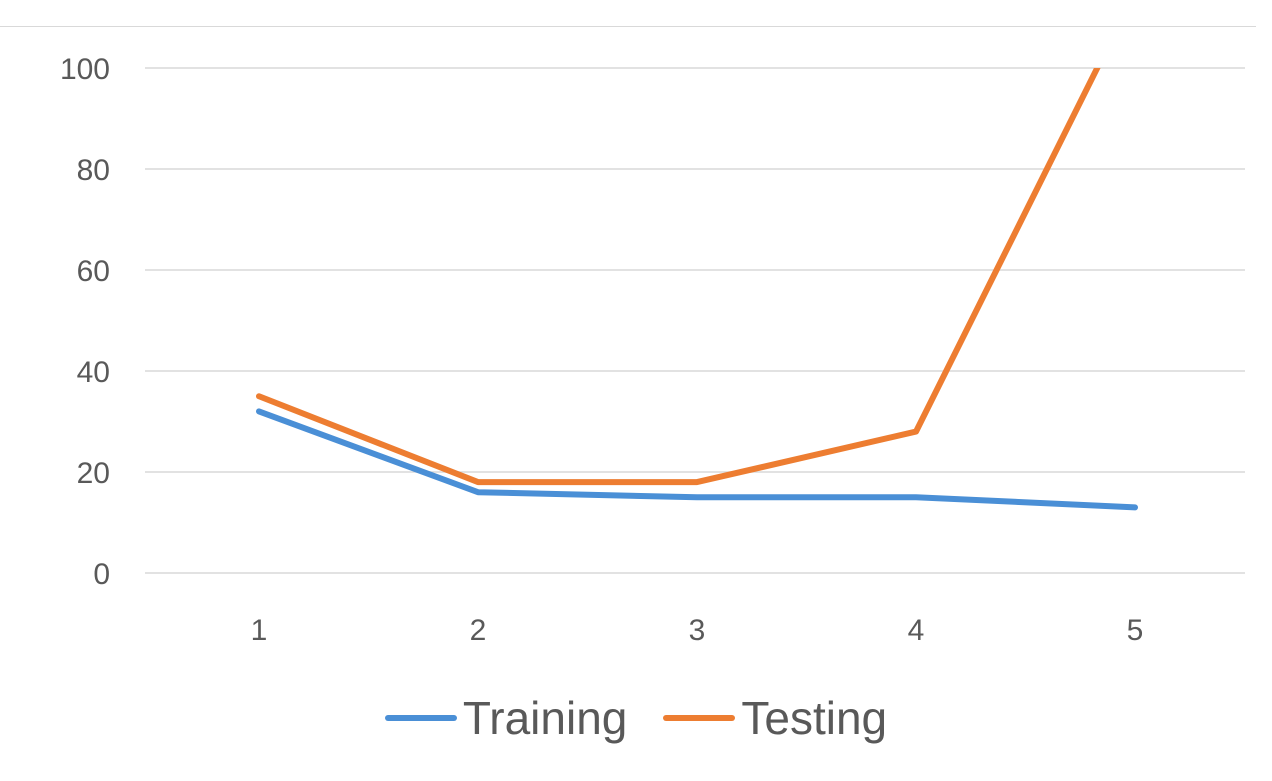 The width and height of the screenshot is (1272, 781). Describe the element at coordinates (916, 630) in the screenshot. I see `x-tick-label: 4` at that location.